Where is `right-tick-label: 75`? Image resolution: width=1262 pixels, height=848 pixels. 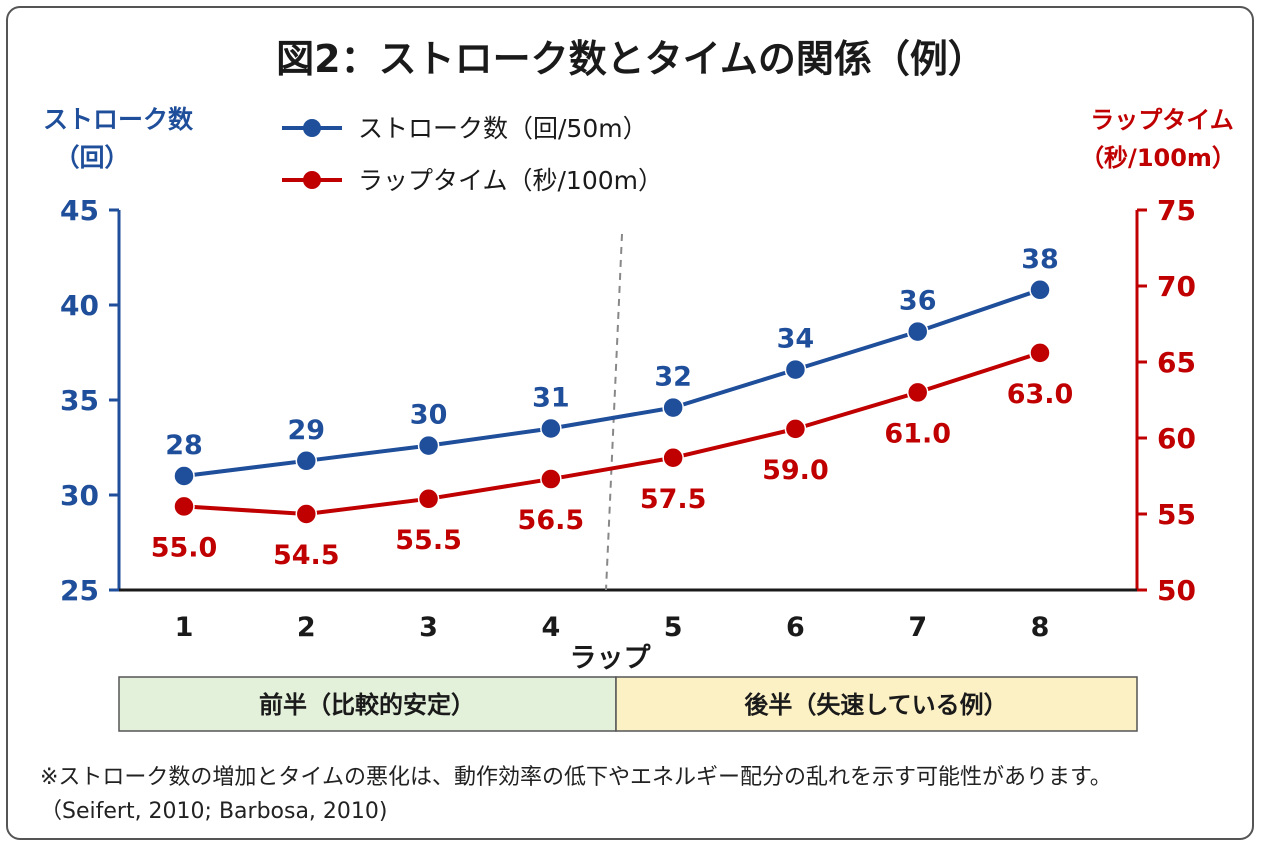
right-tick-label: 75 is located at coordinates (1176, 210).